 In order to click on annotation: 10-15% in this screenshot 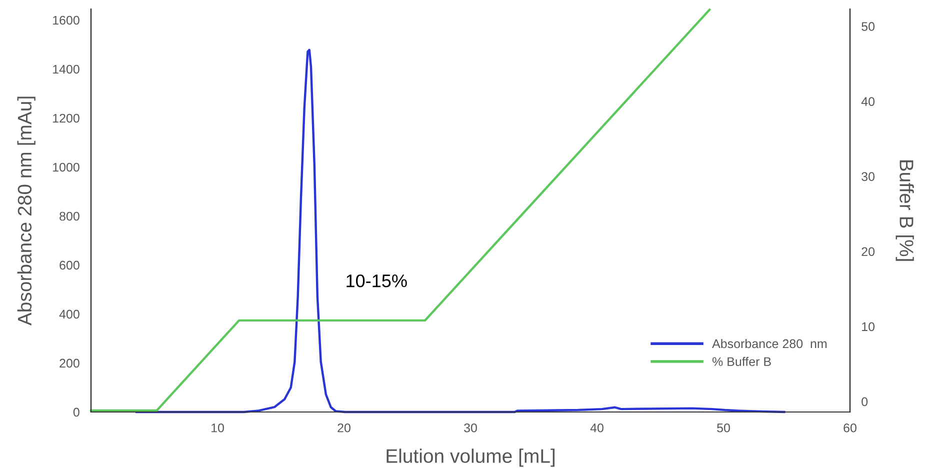, I will do `click(376, 281)`.